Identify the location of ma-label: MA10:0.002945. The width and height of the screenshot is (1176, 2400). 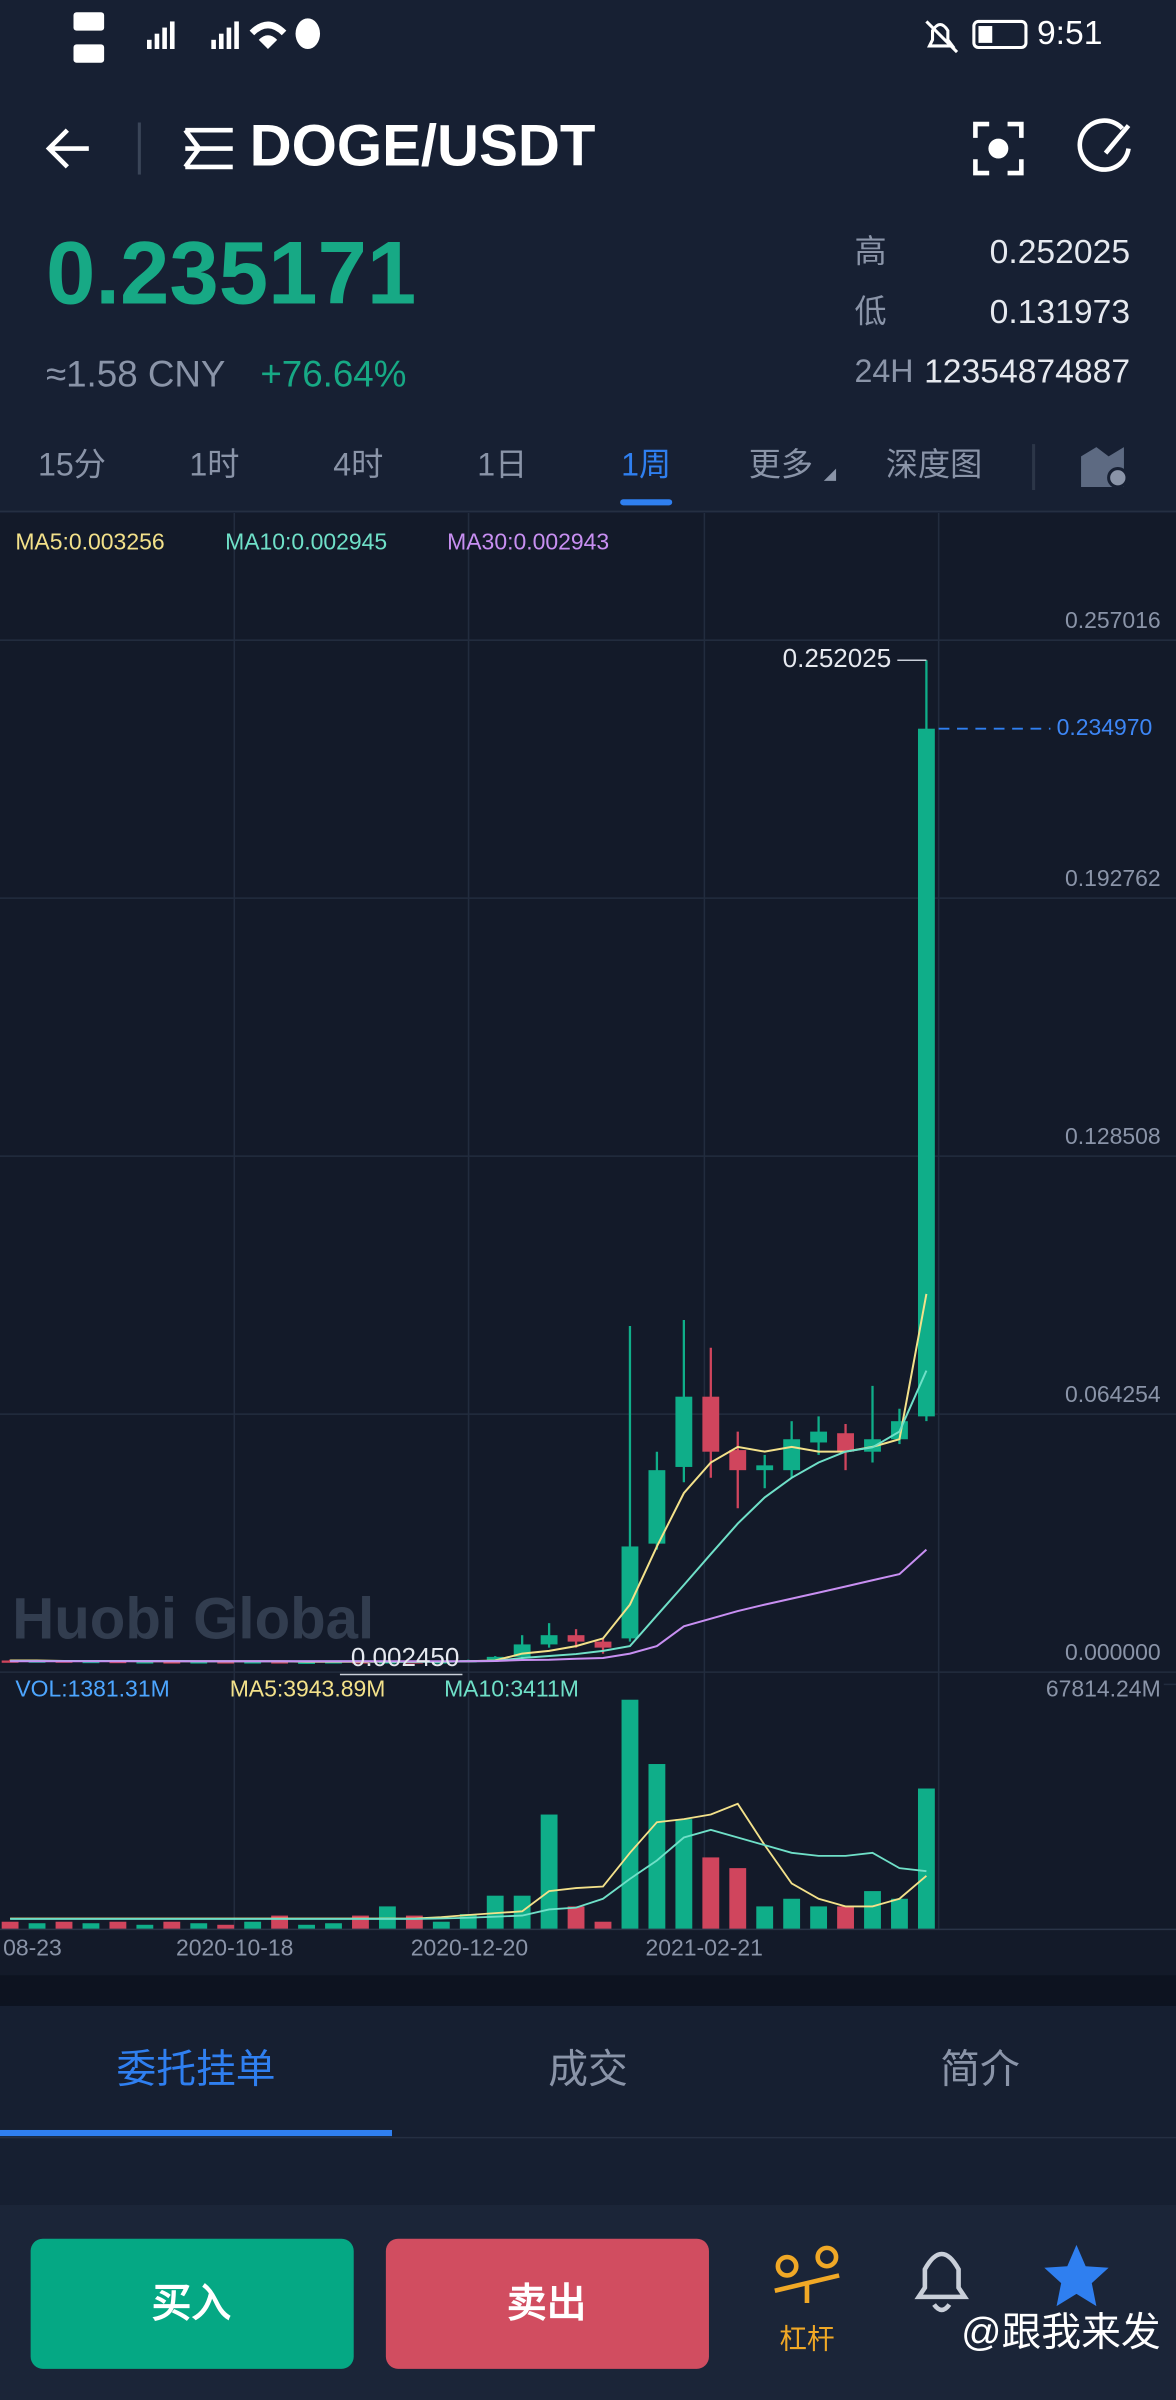
(306, 542).